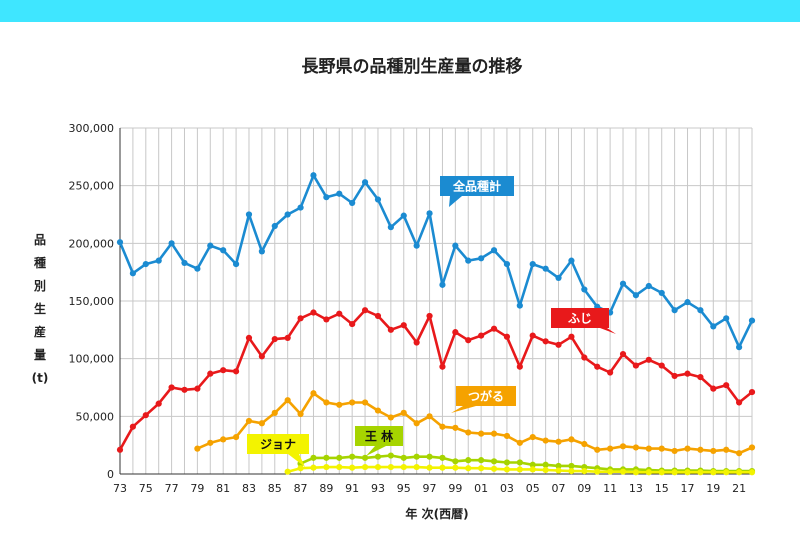 Image resolution: width=800 pixels, height=556 pixels. Describe the element at coordinates (40, 262) in the screenshot. I see `y-axis-title-char: 種` at that location.